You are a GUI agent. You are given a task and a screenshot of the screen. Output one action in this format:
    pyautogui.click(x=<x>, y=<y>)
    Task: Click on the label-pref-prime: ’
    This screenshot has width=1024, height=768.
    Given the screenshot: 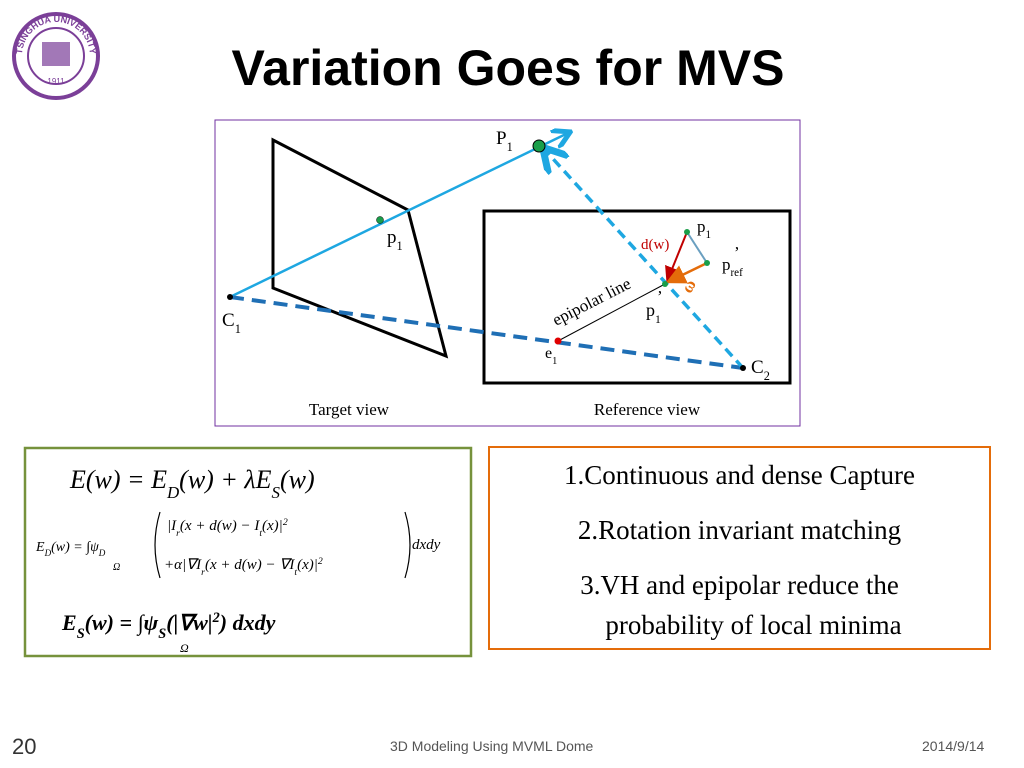 What is the action you would take?
    pyautogui.click(x=737, y=252)
    